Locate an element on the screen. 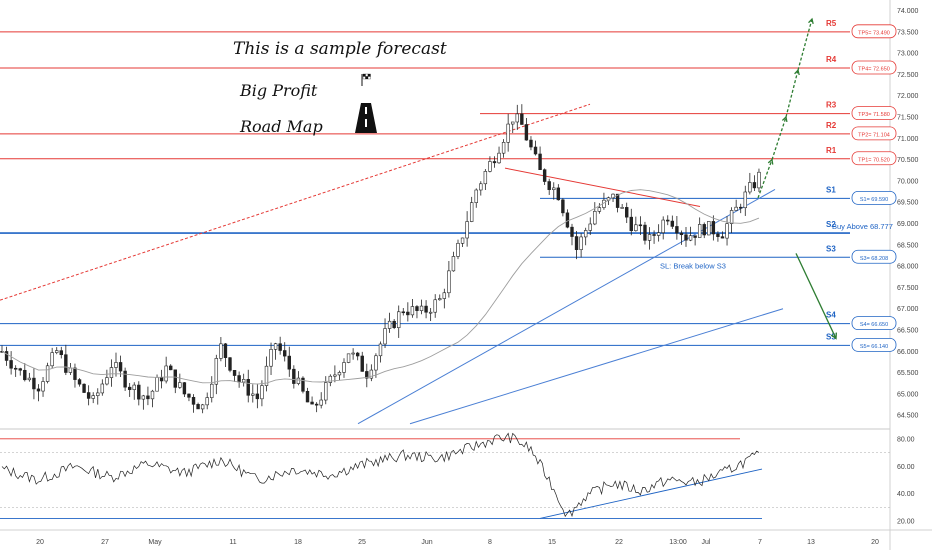 The height and width of the screenshot is (555, 932). level-name-s5: S5 is located at coordinates (831, 336).